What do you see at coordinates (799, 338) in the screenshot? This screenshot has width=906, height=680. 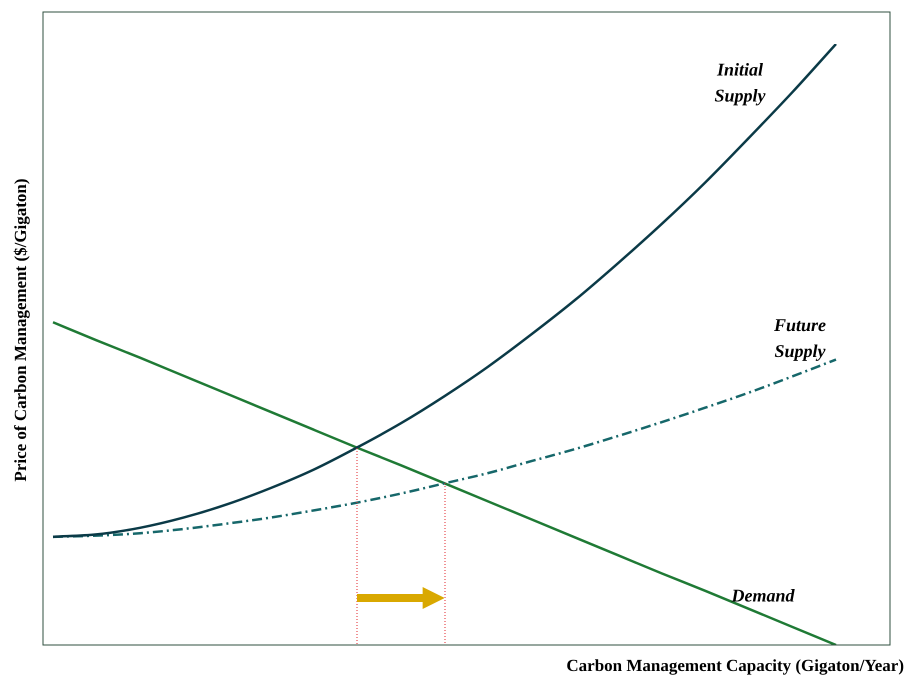 I see `series-label: Future Supply` at bounding box center [799, 338].